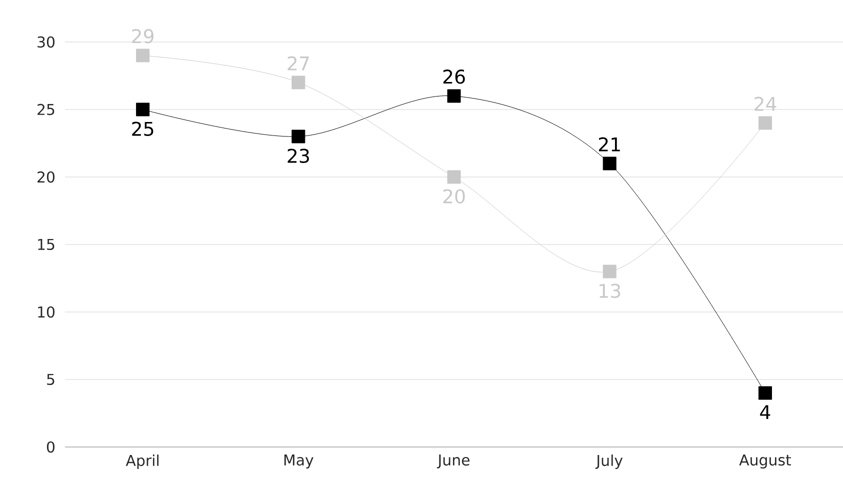 The image size is (843, 483). I want to click on y-tick-label: 20, so click(46, 177).